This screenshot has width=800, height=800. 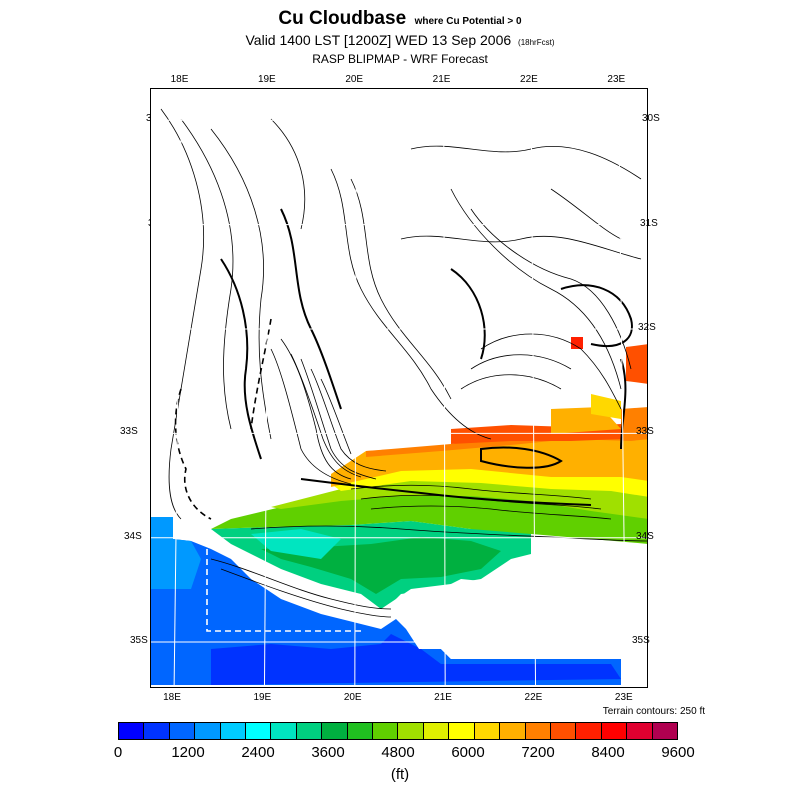 What do you see at coordinates (188, 752) in the screenshot?
I see `colorbar-tick-label: 1200` at bounding box center [188, 752].